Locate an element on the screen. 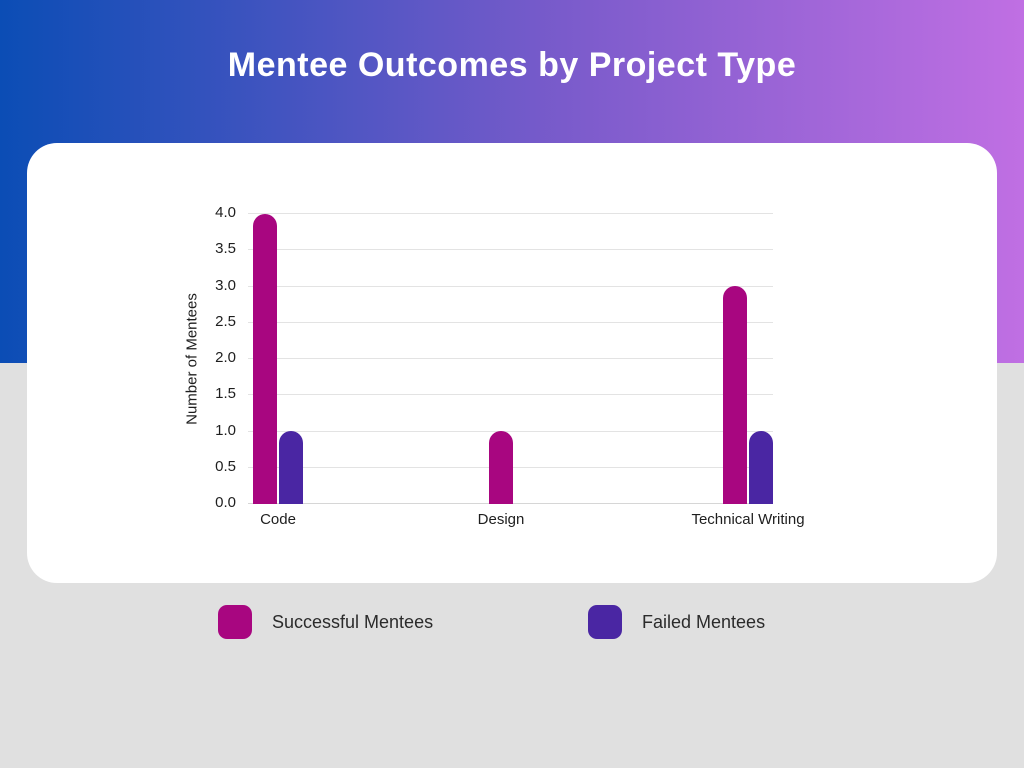 The image size is (1024, 768). gridline-y-4.0 is located at coordinates (510, 213).